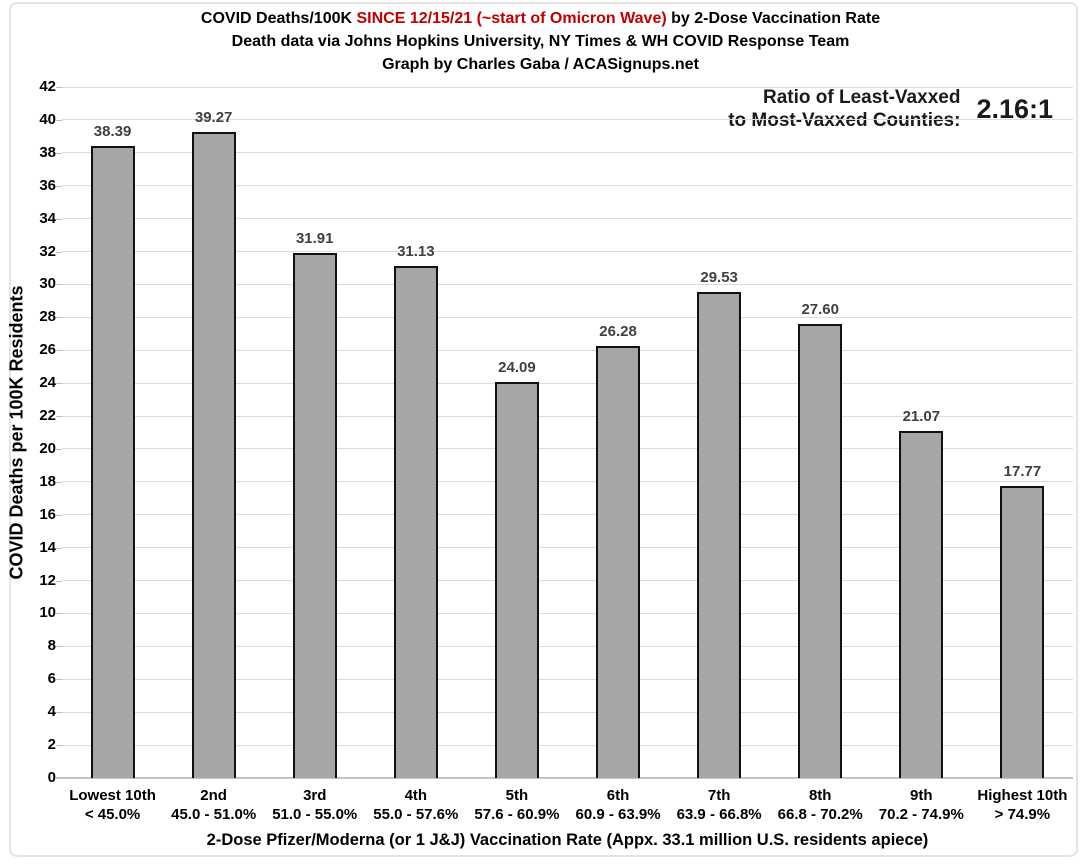  I want to click on ratio-value: 2.16:1, so click(1014, 108).